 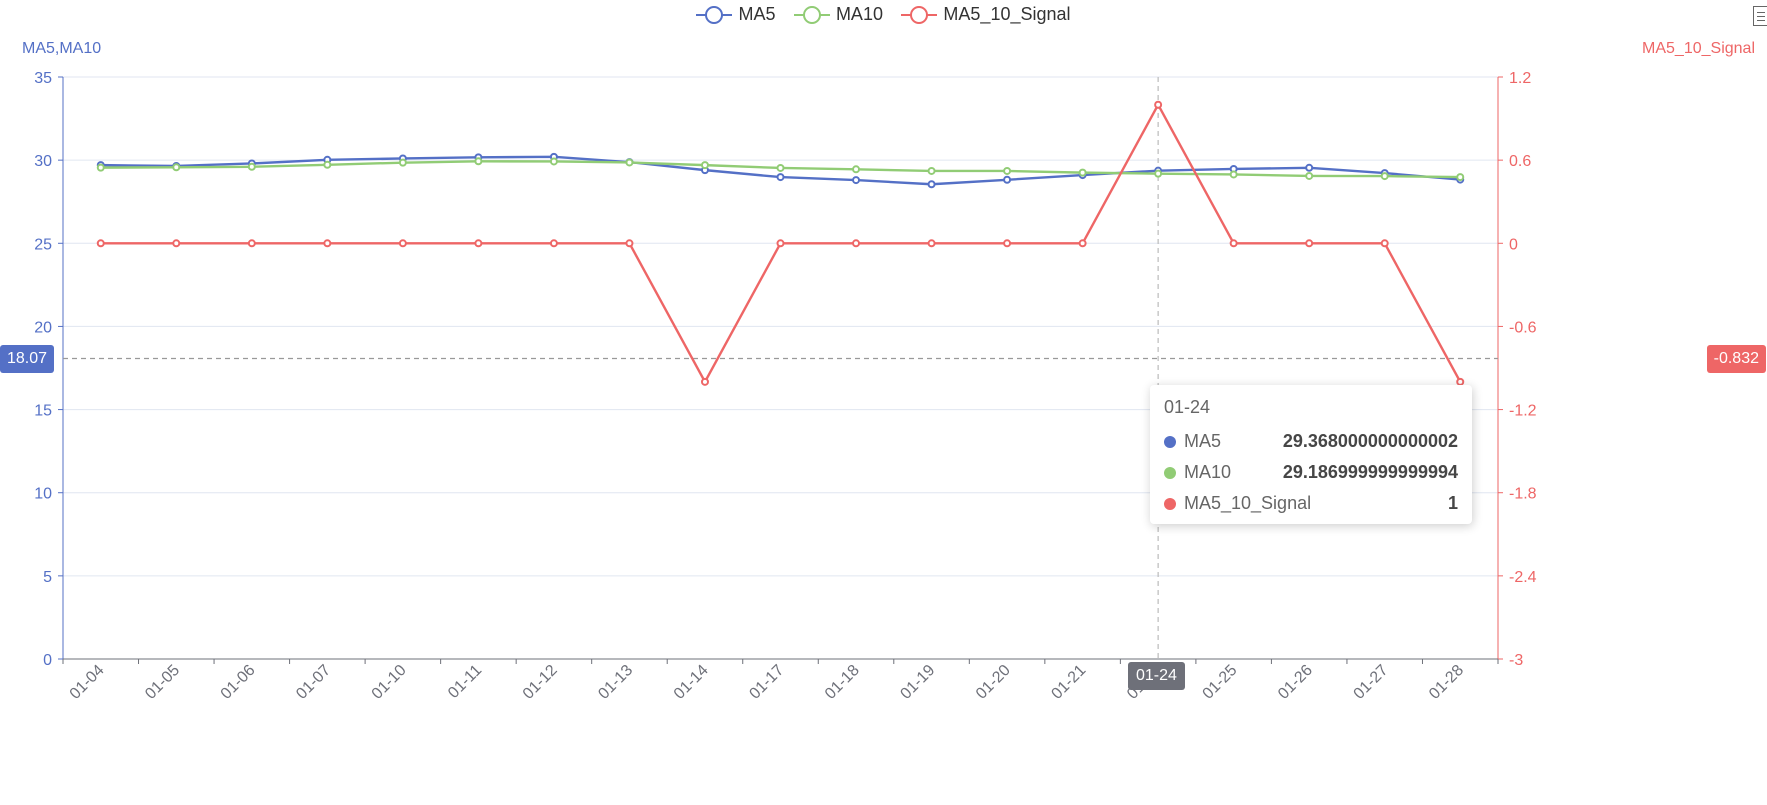 I want to click on x-axis-pointer-label: 01-24, so click(x=1156, y=676).